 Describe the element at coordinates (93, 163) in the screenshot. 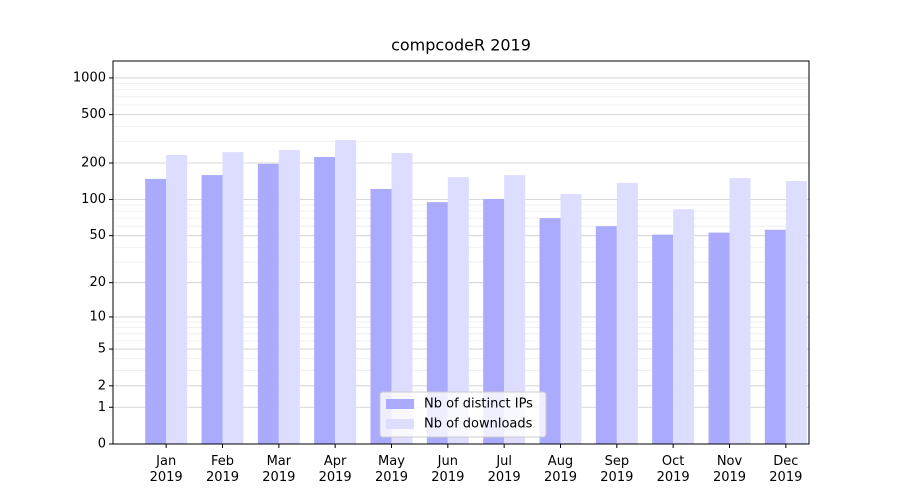

I see `y-tick-label: 200` at that location.